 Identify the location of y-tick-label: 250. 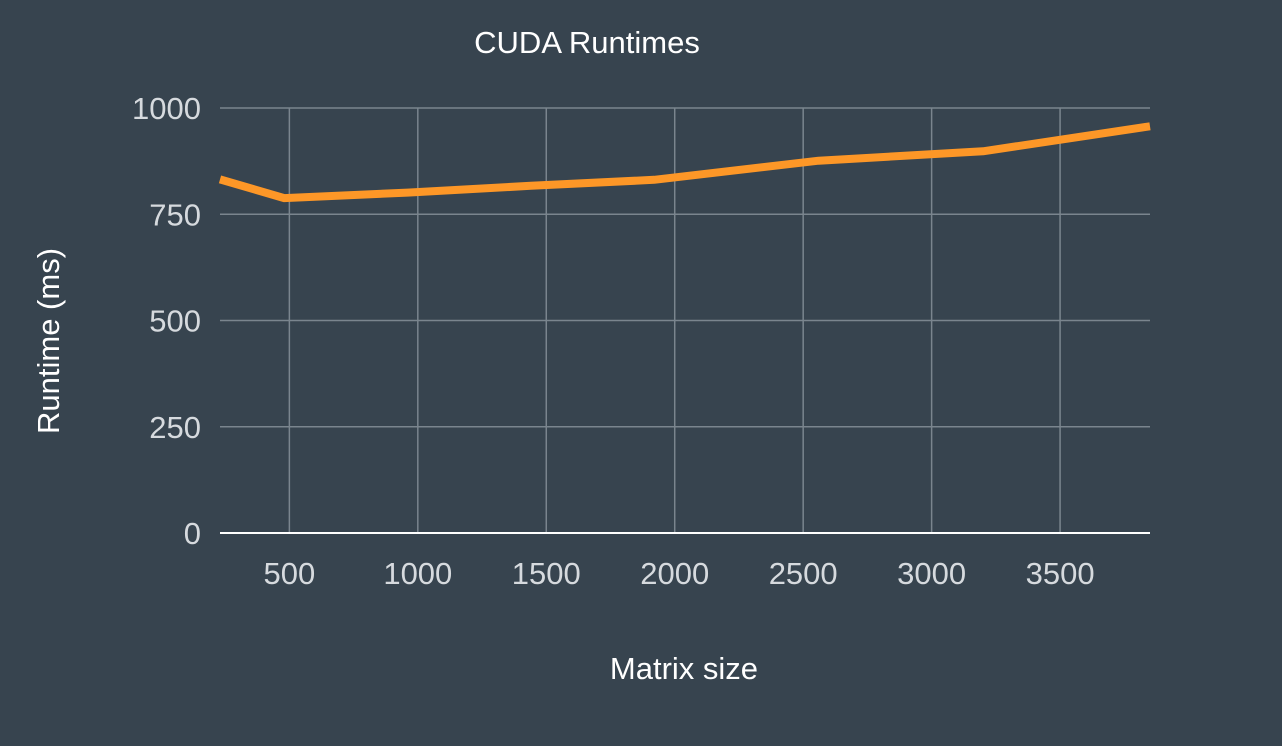
(175, 427).